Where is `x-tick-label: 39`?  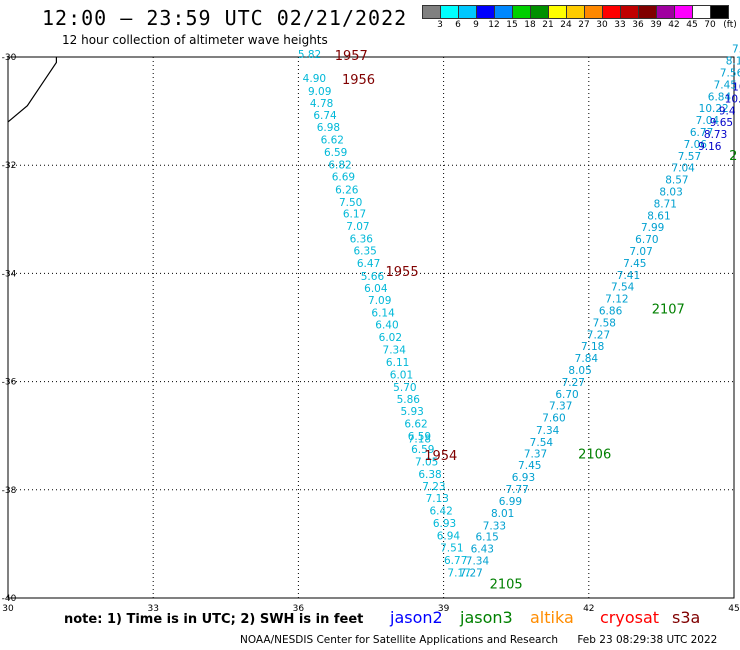 x-tick-label: 39 is located at coordinates (444, 609).